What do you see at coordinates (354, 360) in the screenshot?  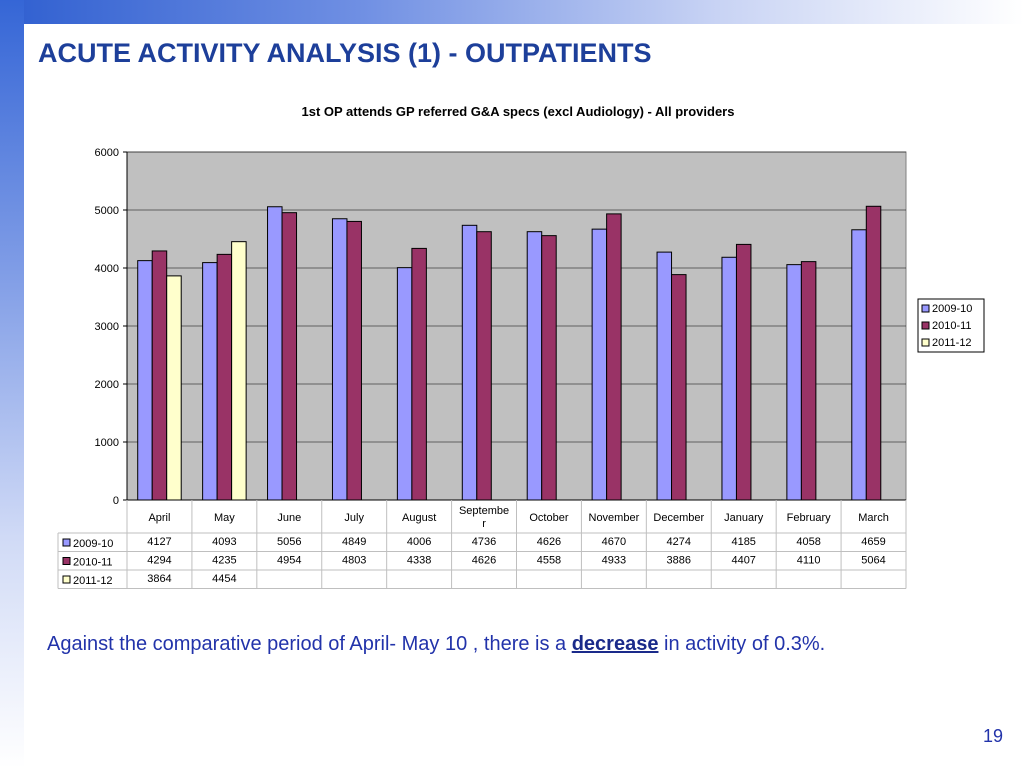 I see `bar-2010-11-July` at bounding box center [354, 360].